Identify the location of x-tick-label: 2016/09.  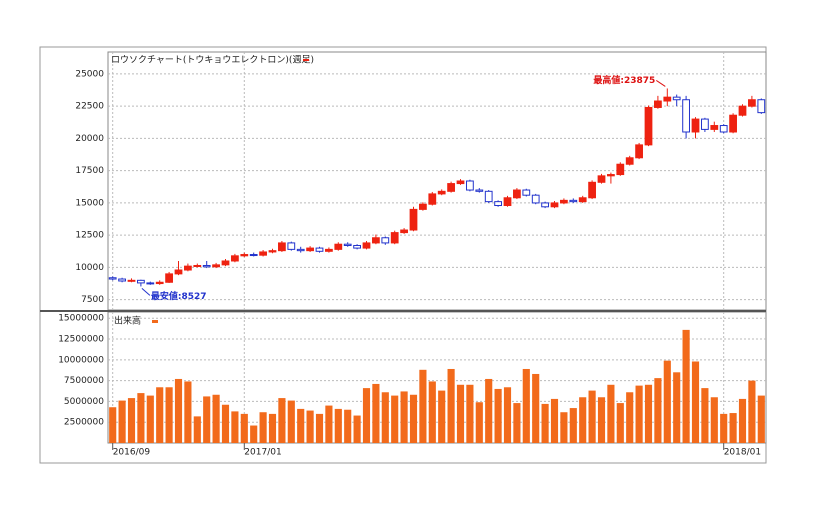
(132, 453).